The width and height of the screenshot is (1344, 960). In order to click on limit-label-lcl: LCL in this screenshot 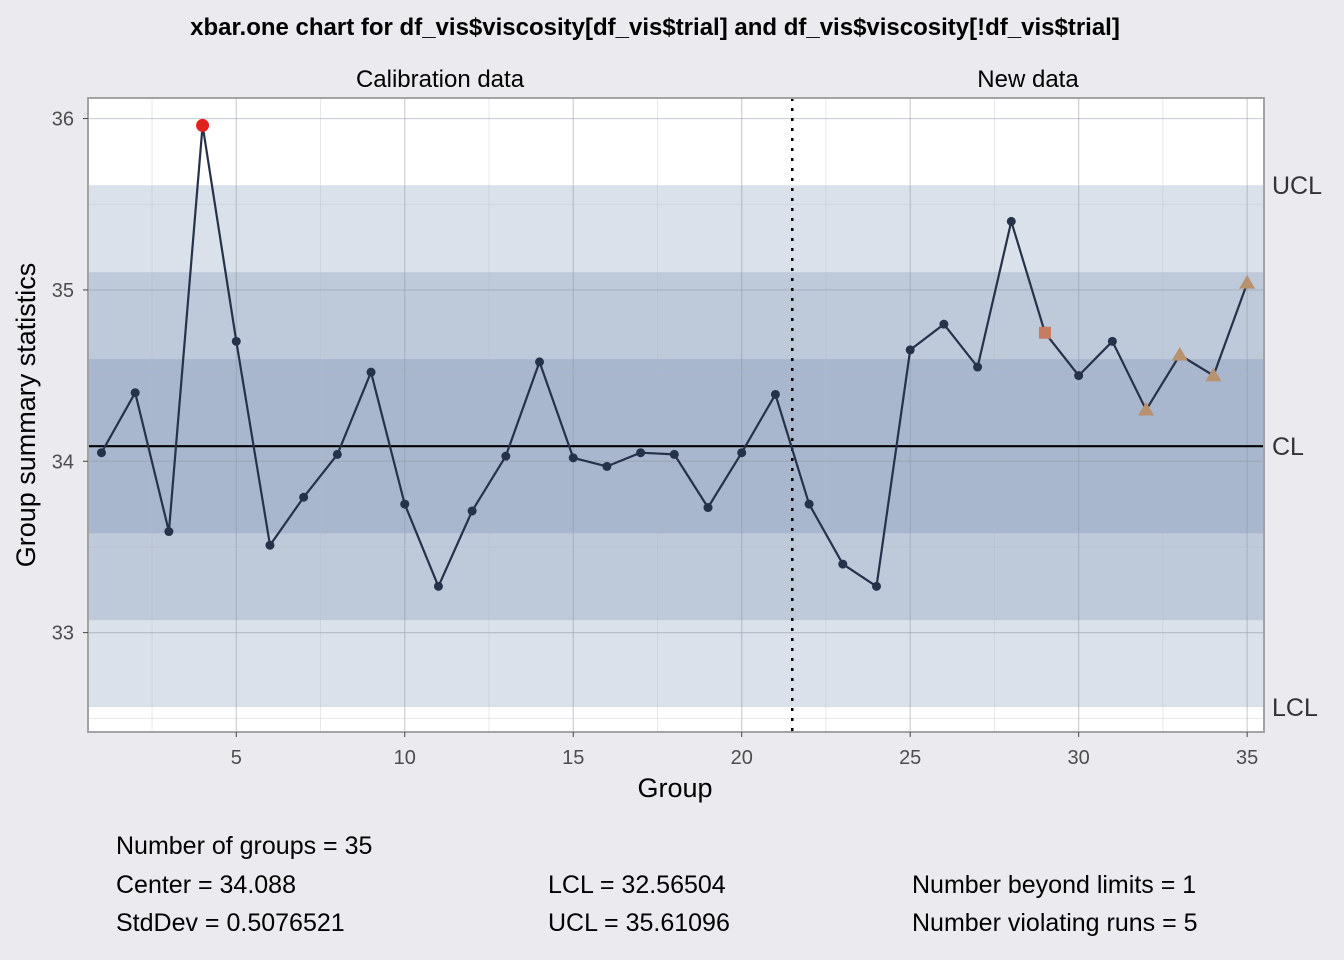, I will do `click(1295, 708)`.